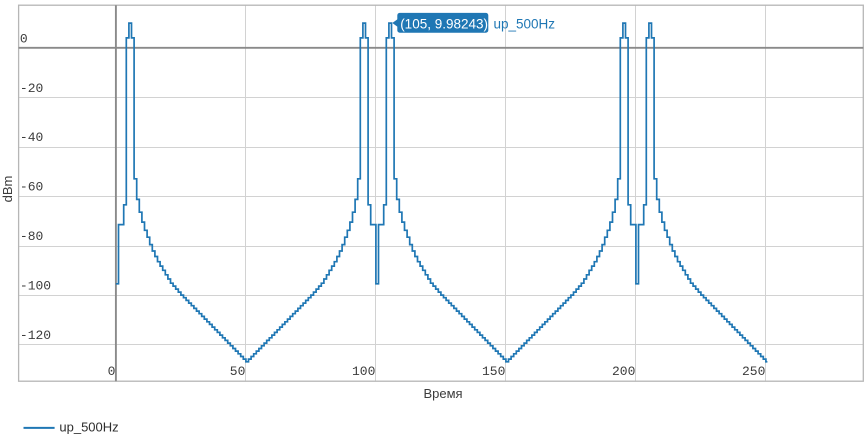 The width and height of the screenshot is (868, 438). I want to click on svg-text: Время, so click(442, 393).